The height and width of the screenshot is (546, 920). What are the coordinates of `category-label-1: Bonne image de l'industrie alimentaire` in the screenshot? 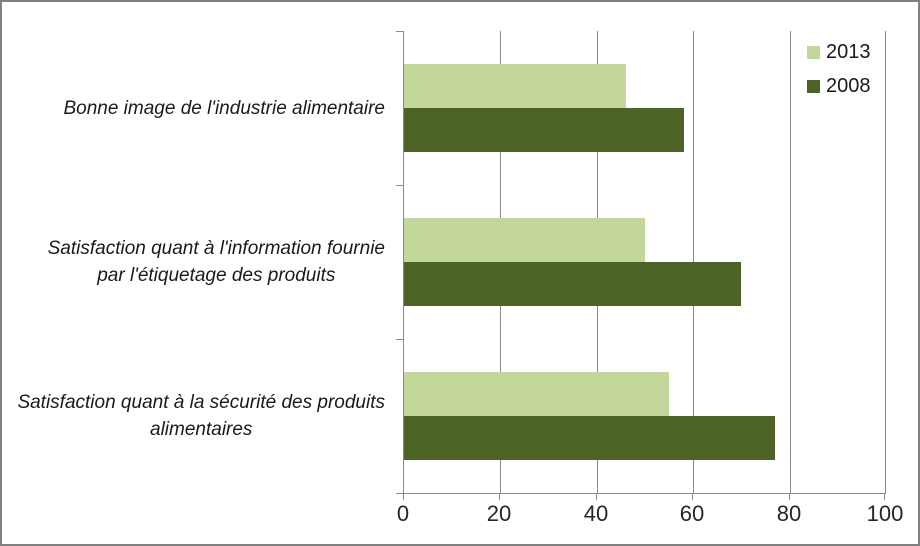 It's located at (224, 108).